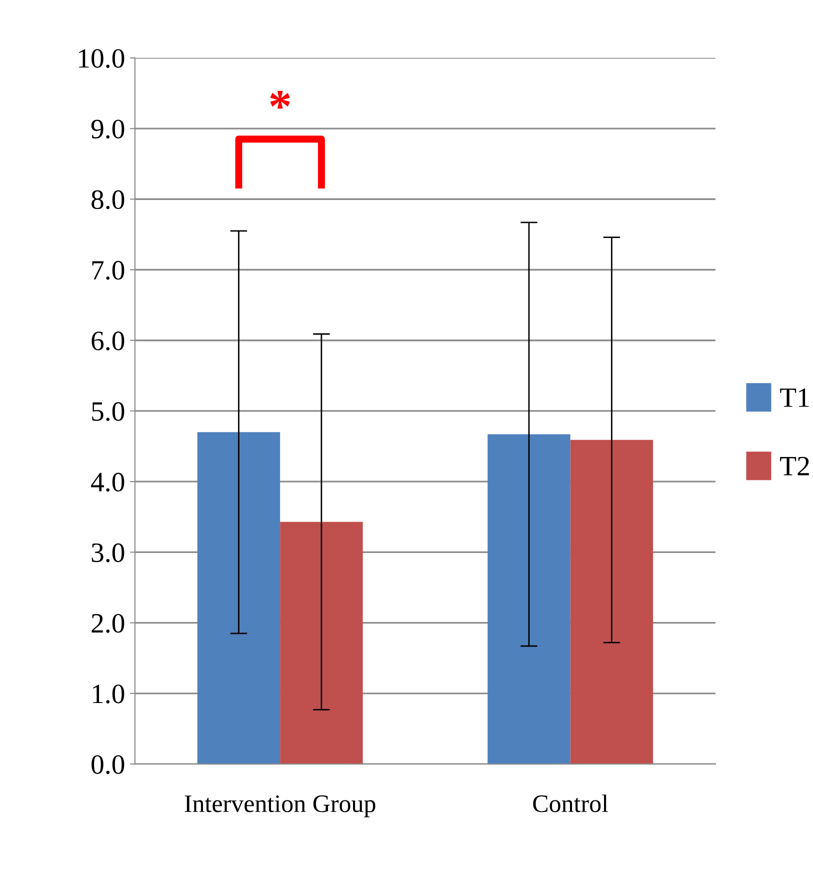 The width and height of the screenshot is (813, 891). I want to click on y-tick-label: 3.0, so click(108, 552).